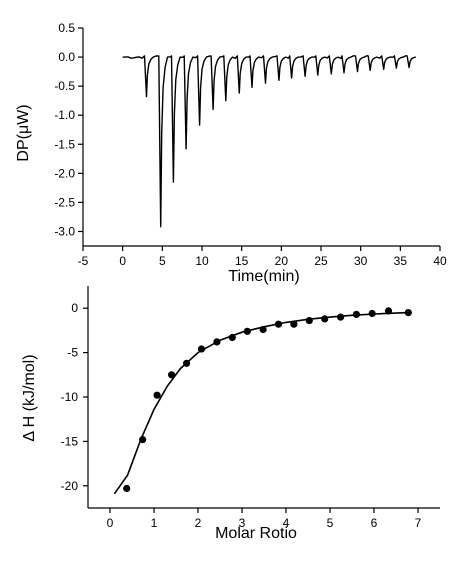  What do you see at coordinates (418, 523) in the screenshot?
I see `isotherm-x-tick-label: 7` at bounding box center [418, 523].